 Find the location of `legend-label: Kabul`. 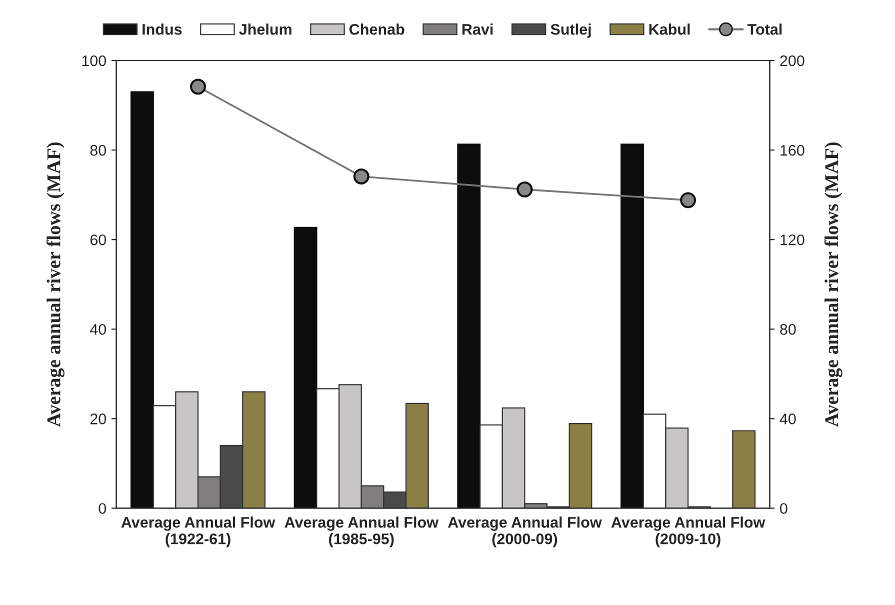

legend-label: Kabul is located at coordinates (669, 29).